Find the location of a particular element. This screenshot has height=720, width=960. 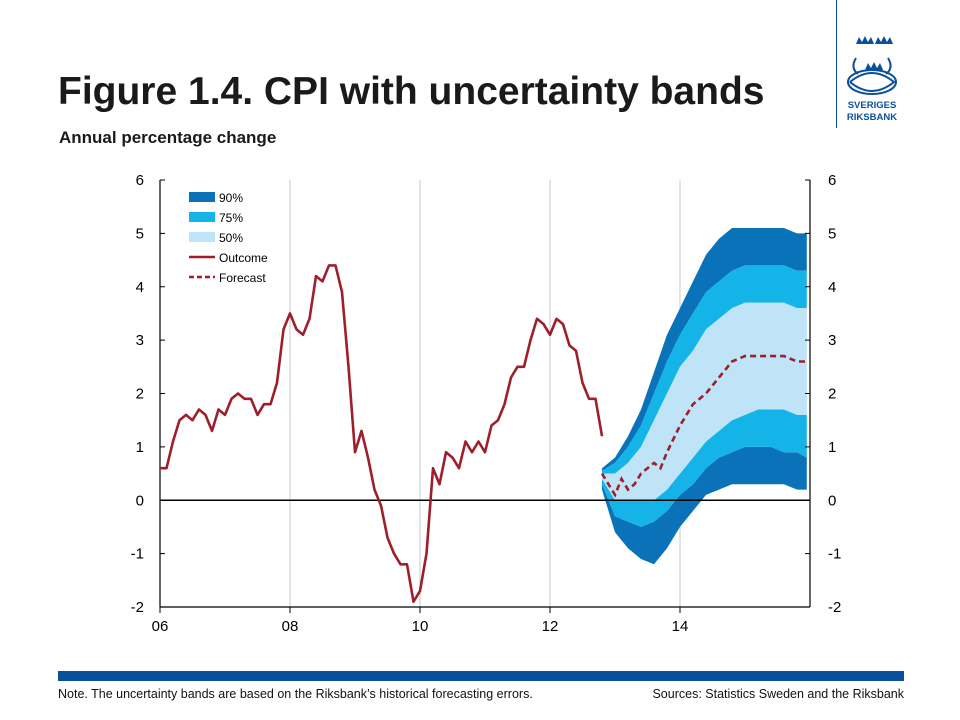

y-tick-label-right: -1 is located at coordinates (834, 554).